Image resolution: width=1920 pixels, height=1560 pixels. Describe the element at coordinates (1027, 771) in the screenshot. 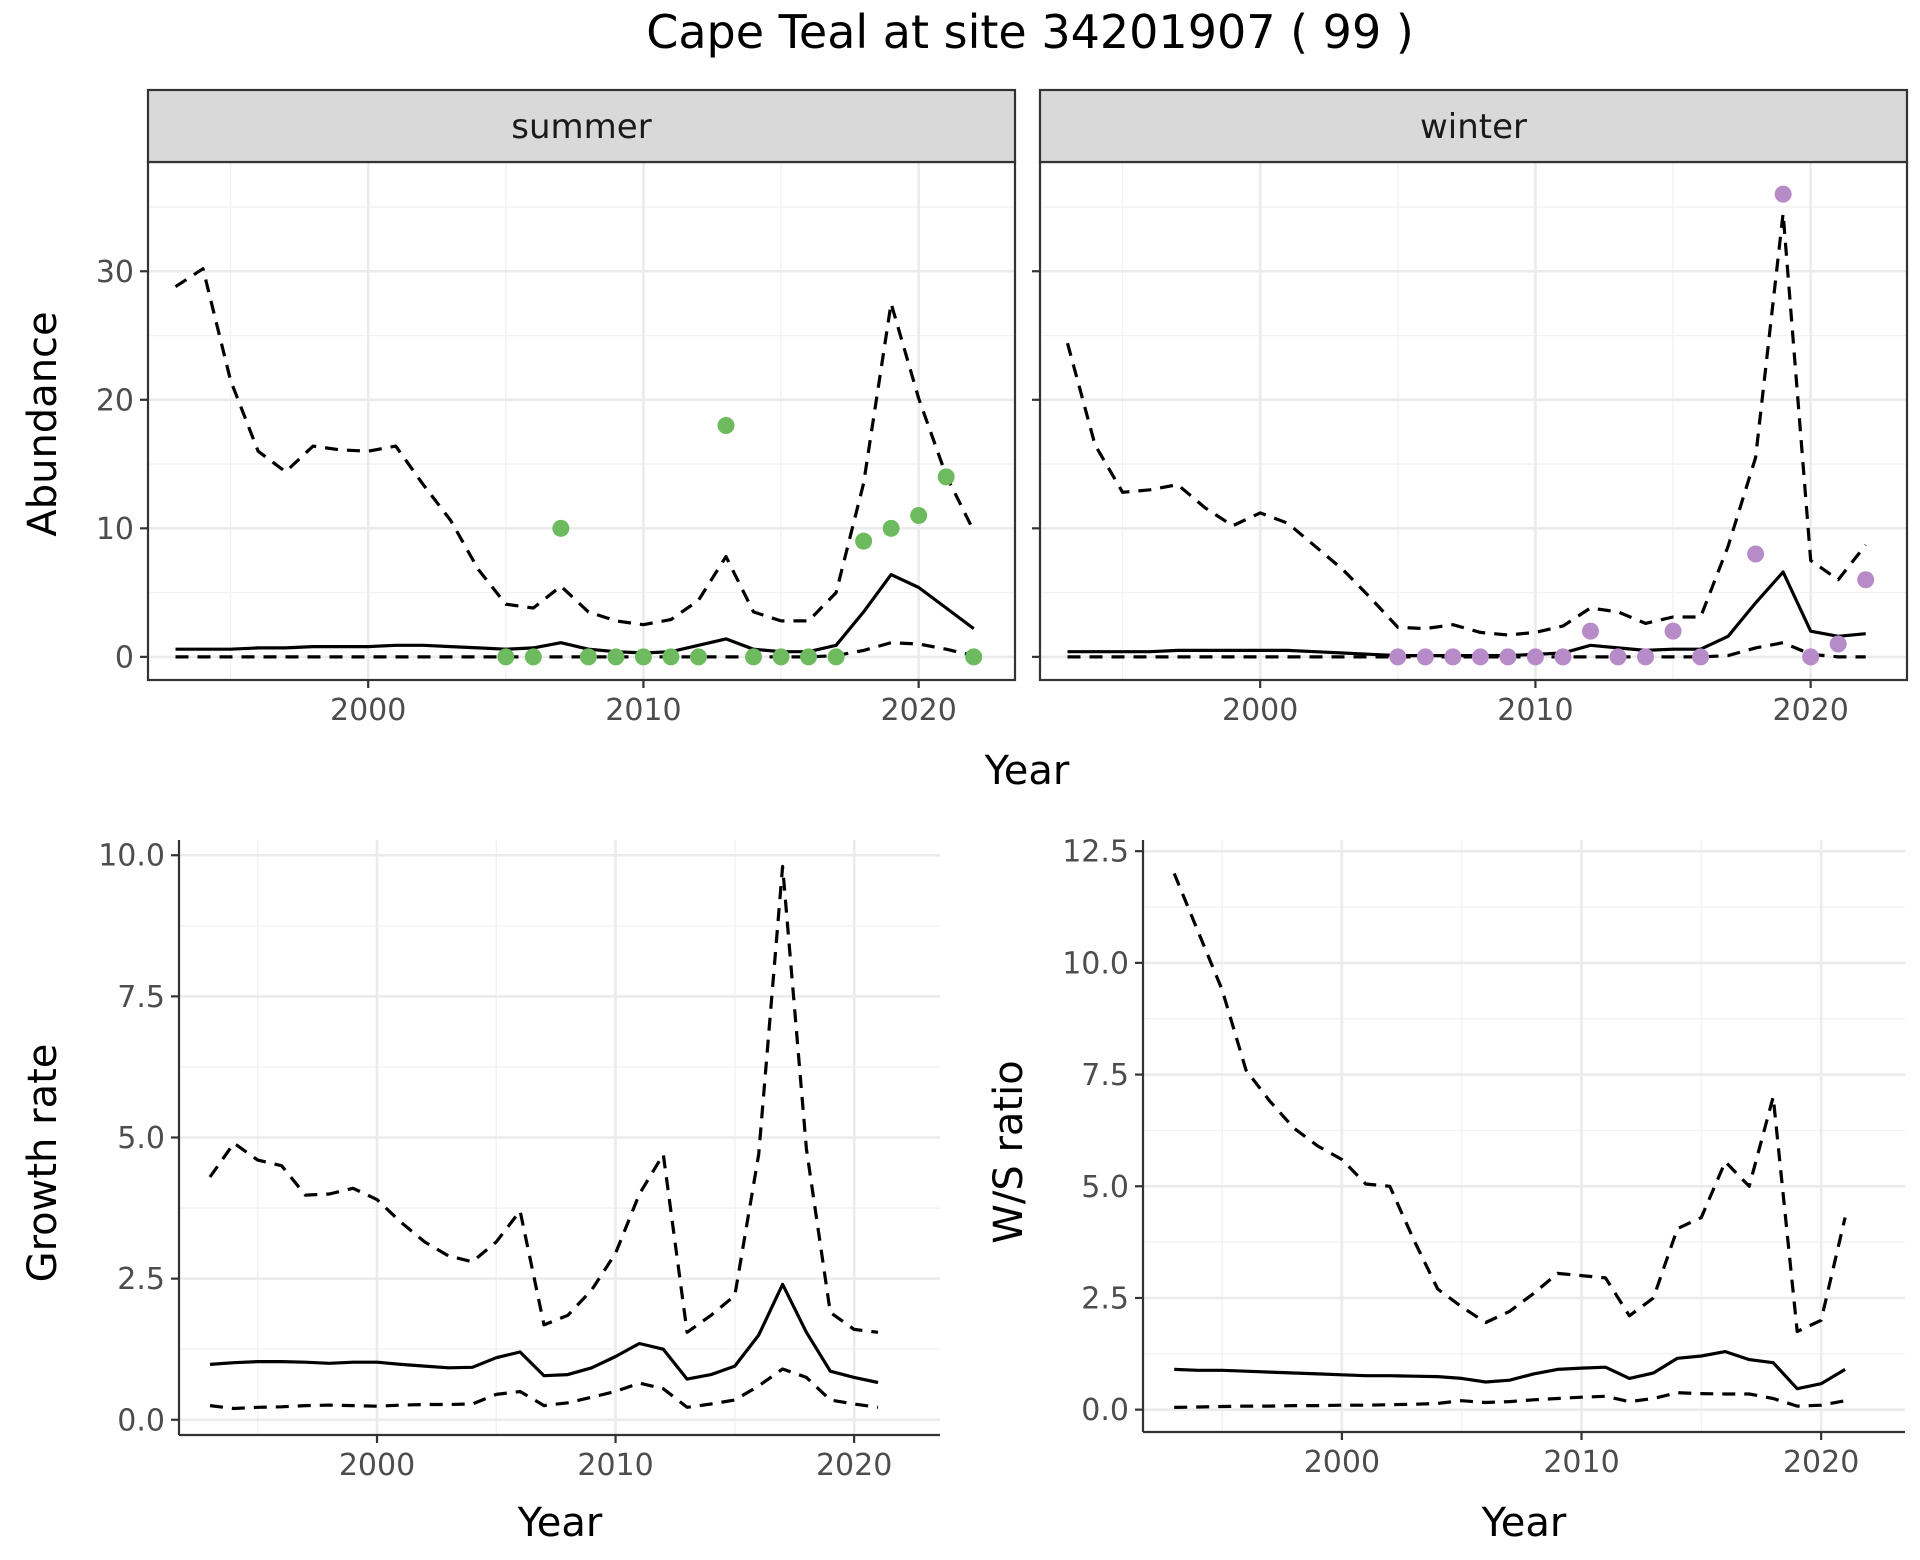

I see `facet-x-axis-title: Year` at that location.